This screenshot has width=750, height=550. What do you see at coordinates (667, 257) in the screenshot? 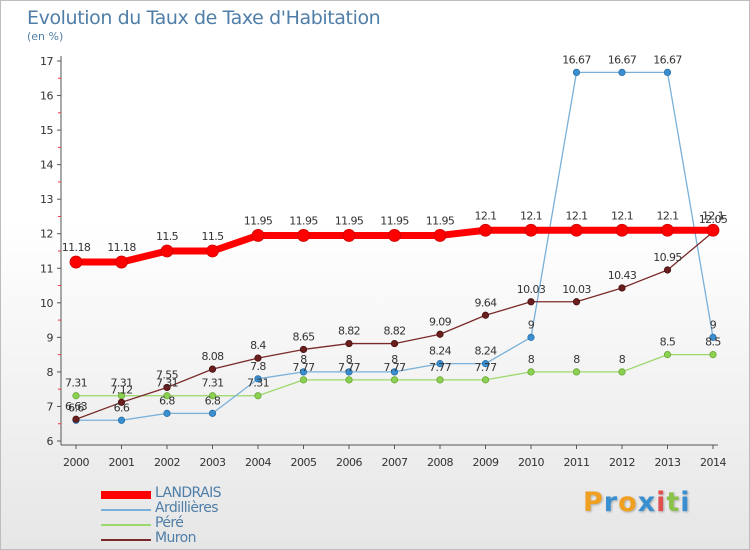
I see `data-label-muron: 10.95` at bounding box center [667, 257].